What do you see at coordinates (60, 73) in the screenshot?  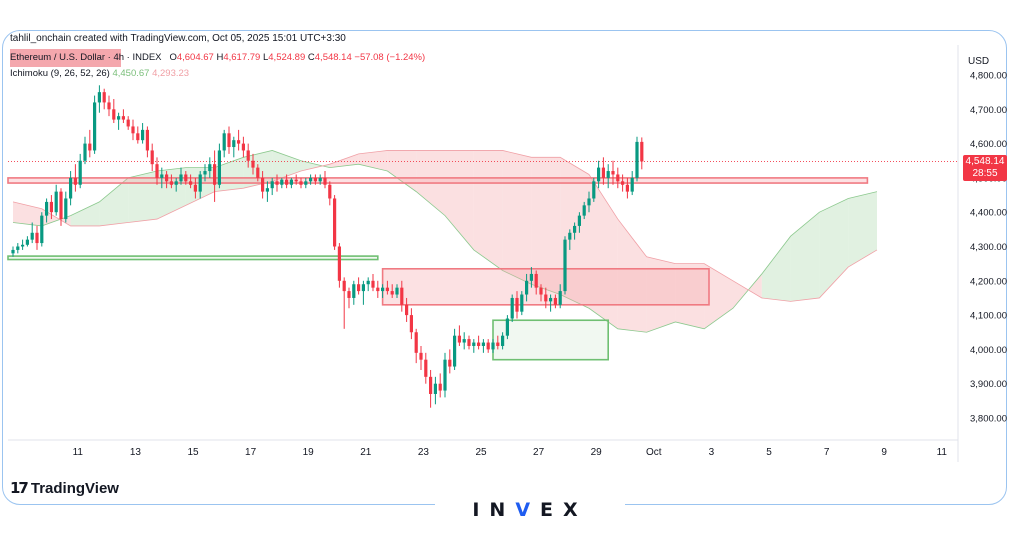 I see `indicator-label: Ichimoku (9, 26, 52, 26)` at bounding box center [60, 73].